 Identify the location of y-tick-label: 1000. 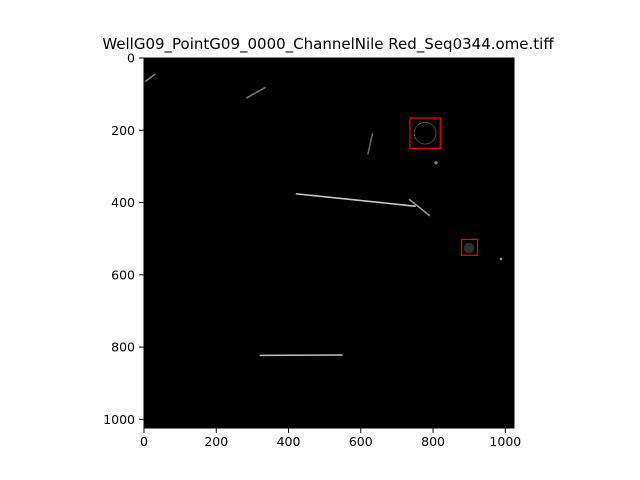
(119, 419).